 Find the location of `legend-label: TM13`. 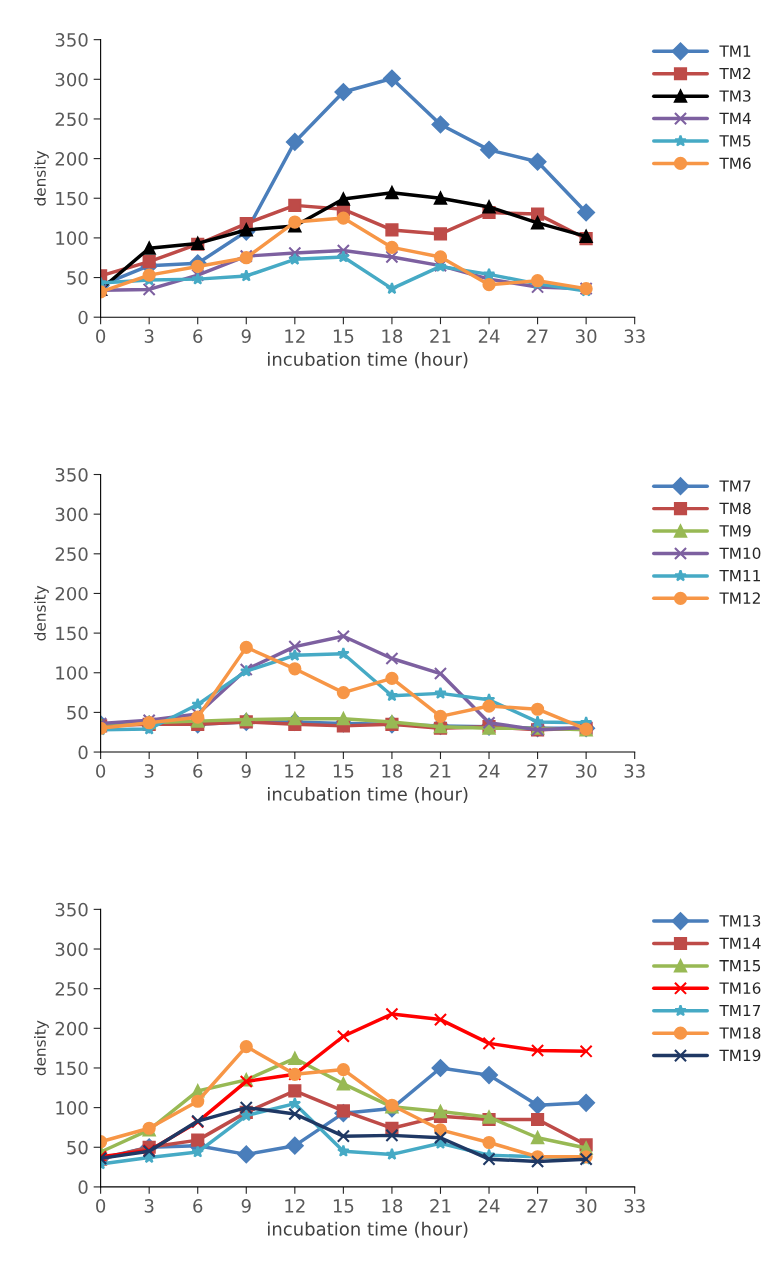

legend-label: TM13 is located at coordinates (740, 921).